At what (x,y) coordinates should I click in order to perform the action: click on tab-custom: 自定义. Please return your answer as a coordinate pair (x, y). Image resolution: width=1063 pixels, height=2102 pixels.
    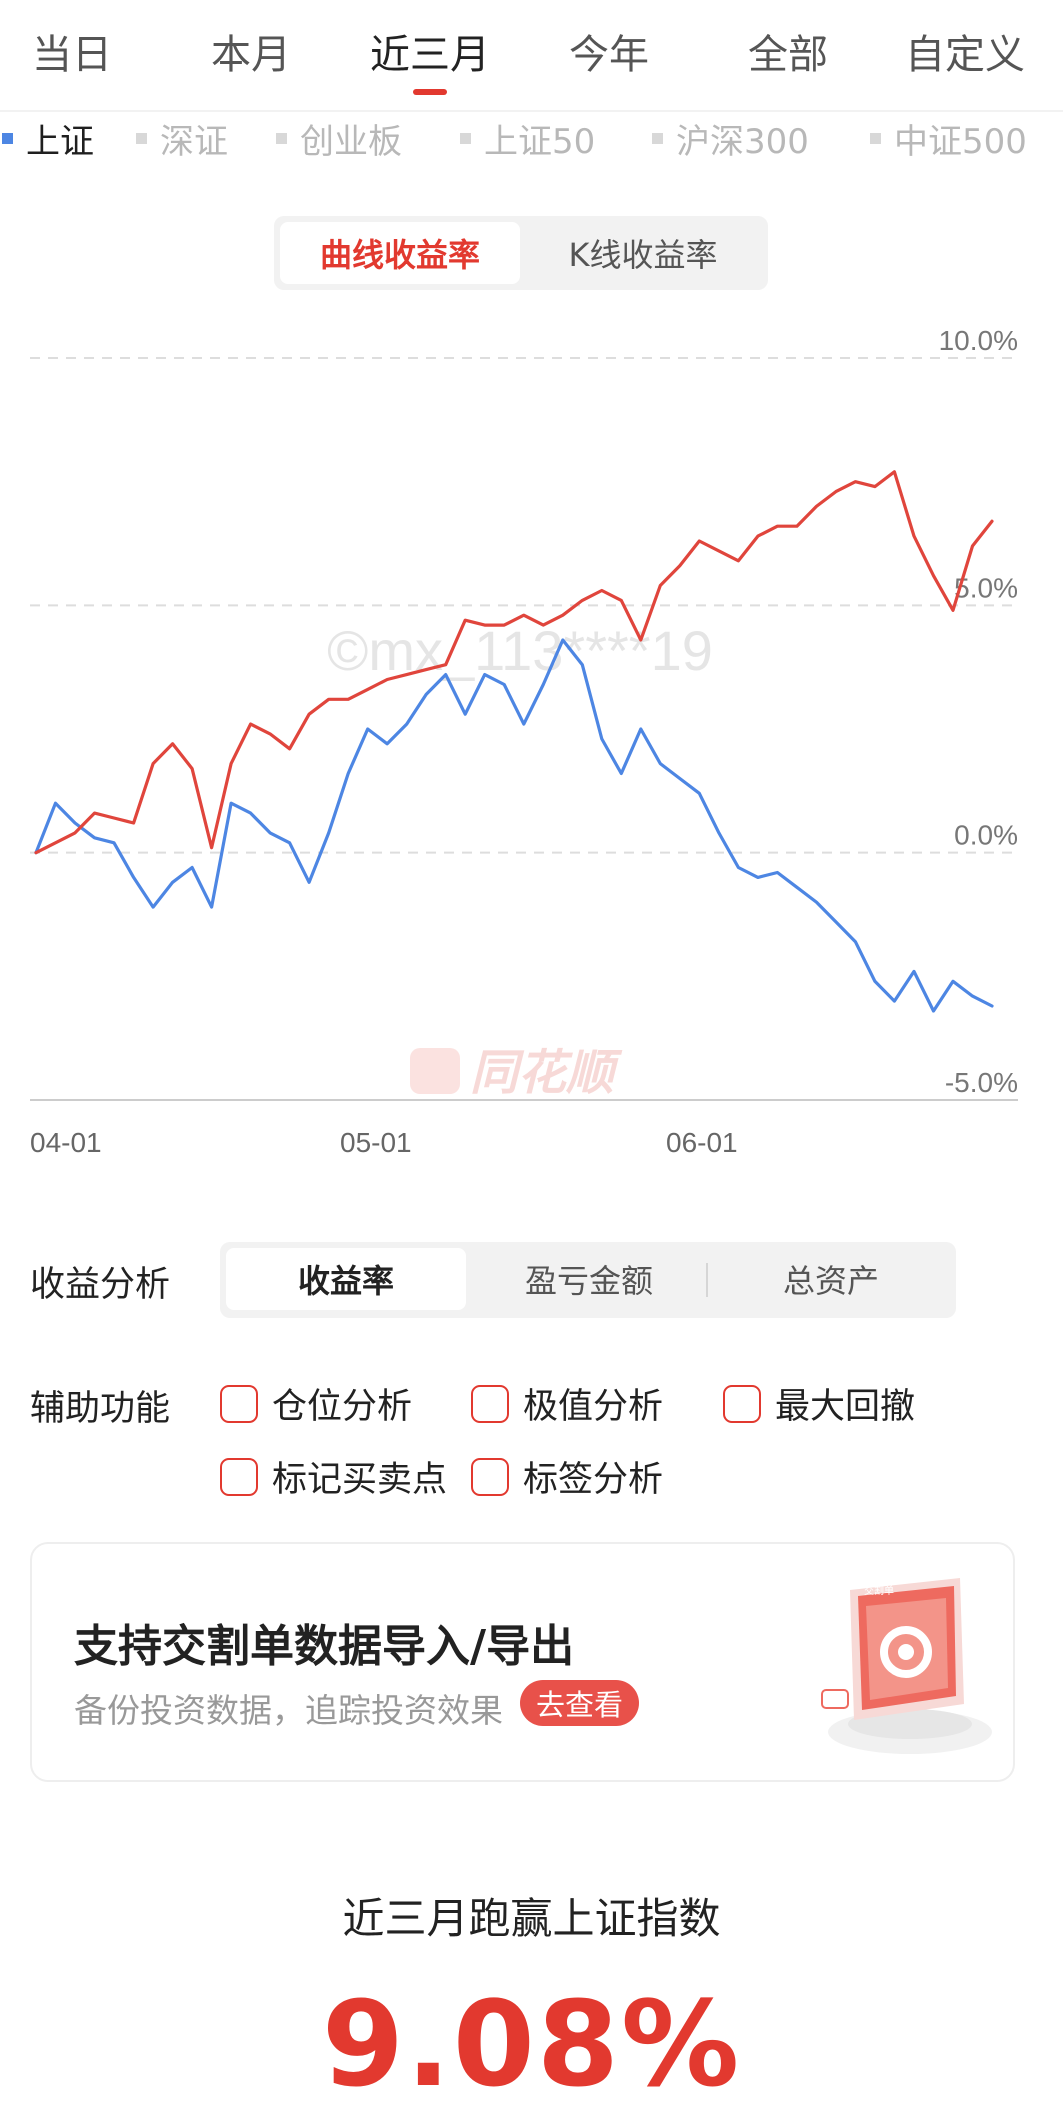
    Looking at the image, I should click on (965, 55).